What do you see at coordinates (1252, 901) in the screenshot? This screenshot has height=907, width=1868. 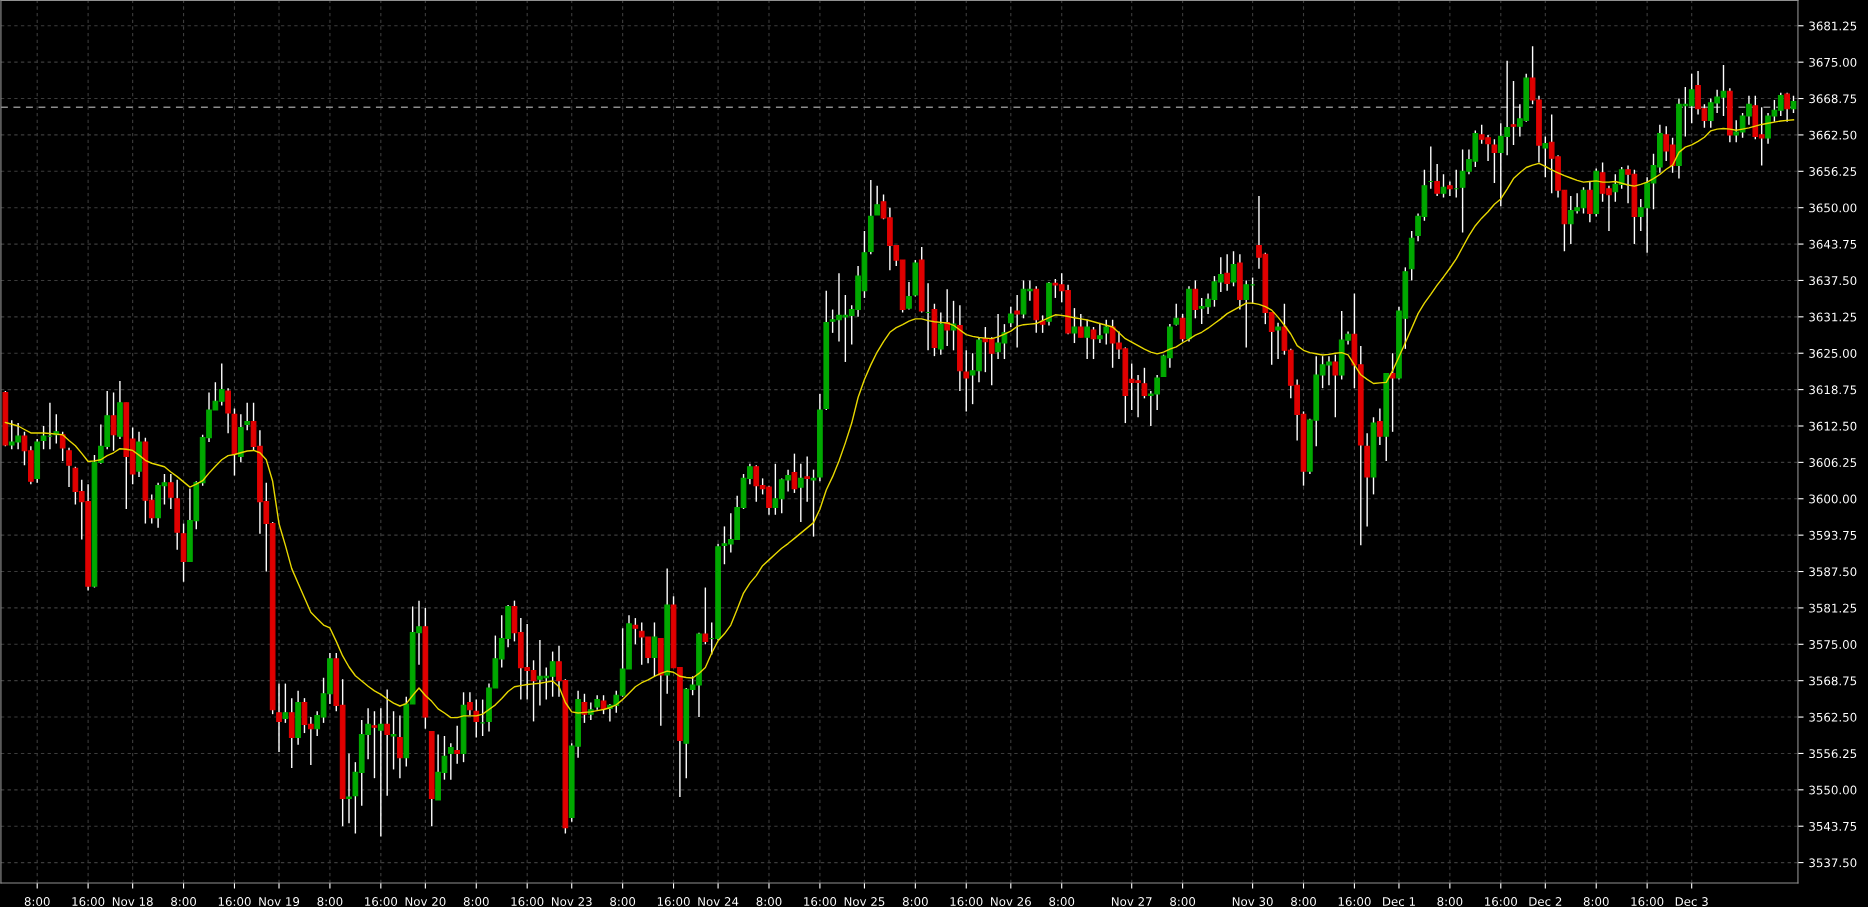 I see `x-tick-label: Nov 30` at bounding box center [1252, 901].